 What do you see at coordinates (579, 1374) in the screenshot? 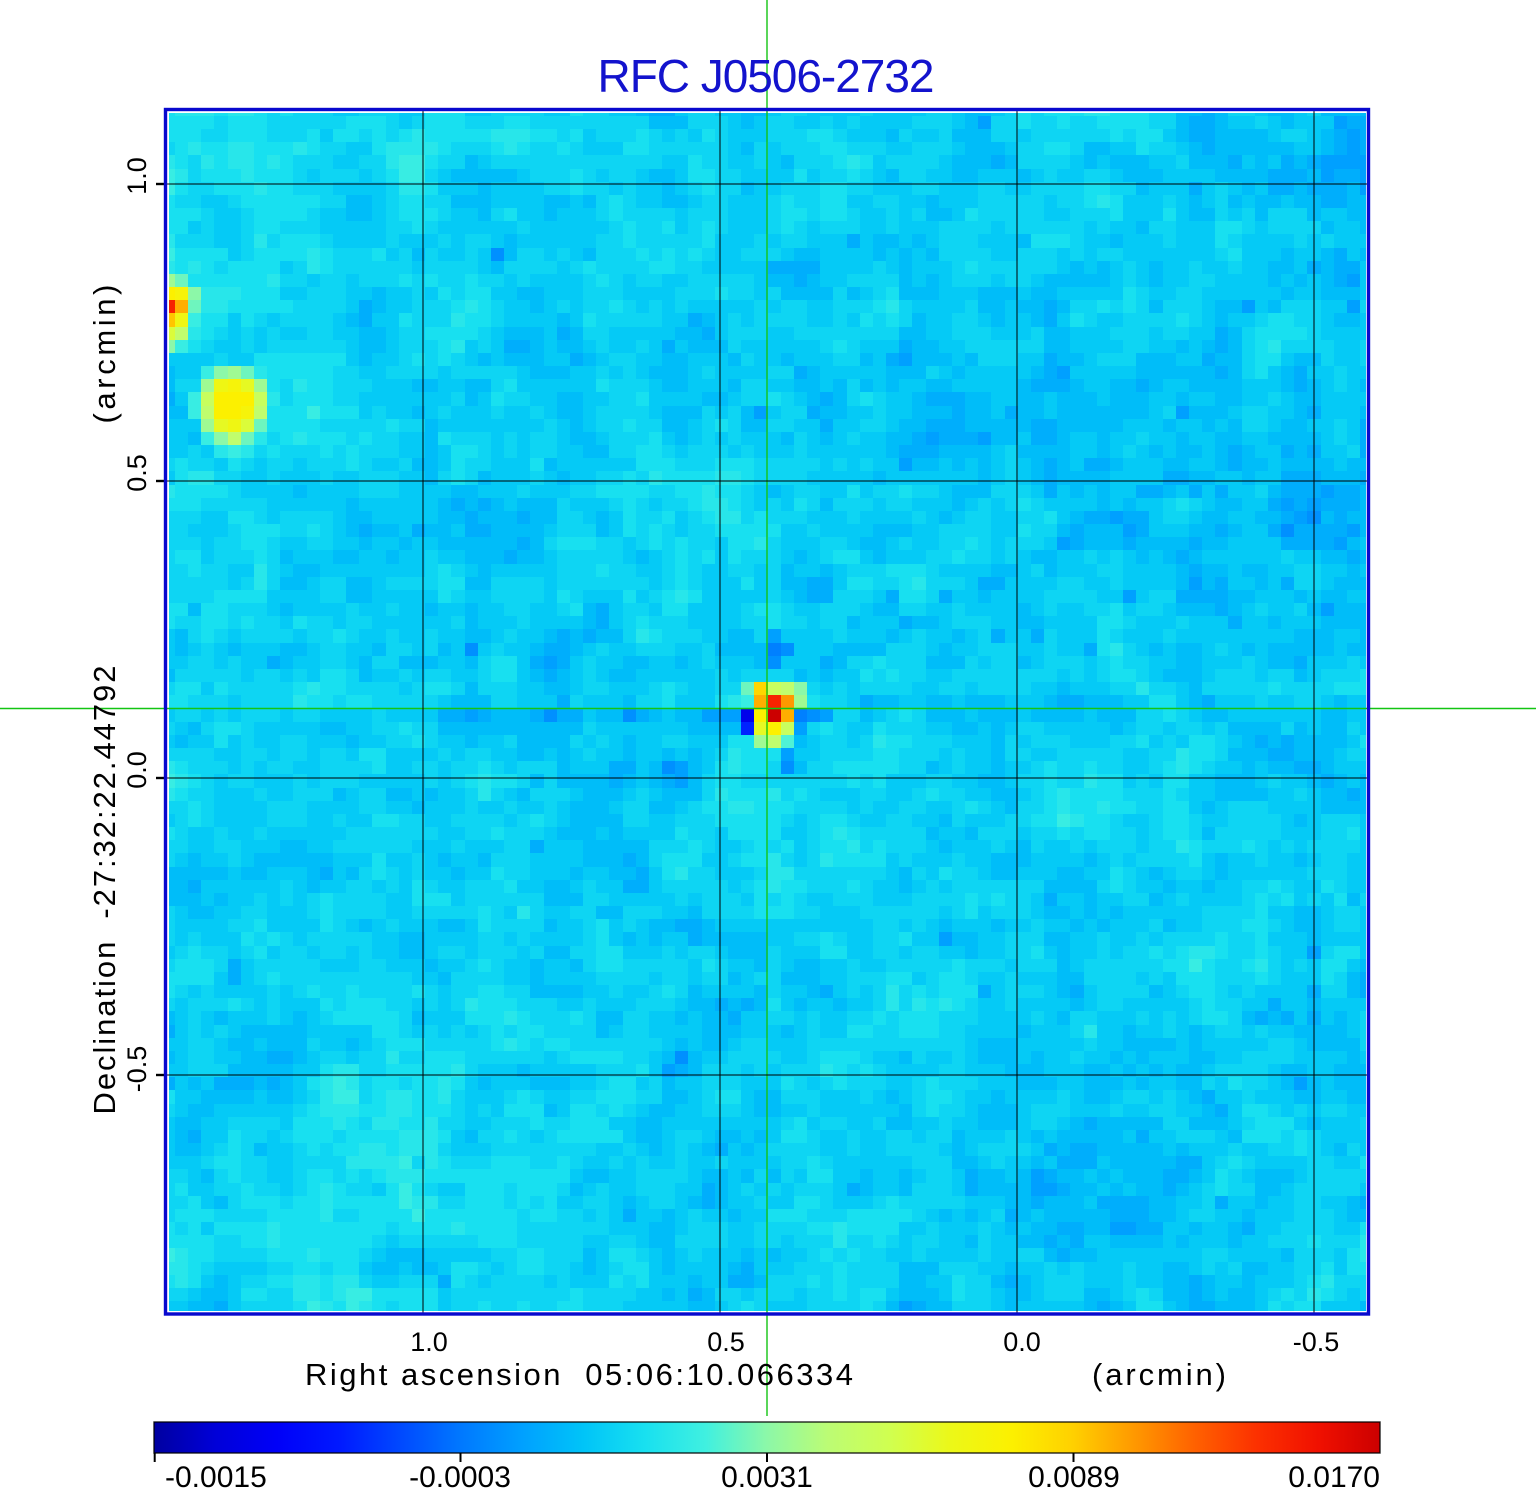
I see `svg-text:Right ascension 05:06:10.0663: Right ascension 05:06:10.066334` at bounding box center [579, 1374].